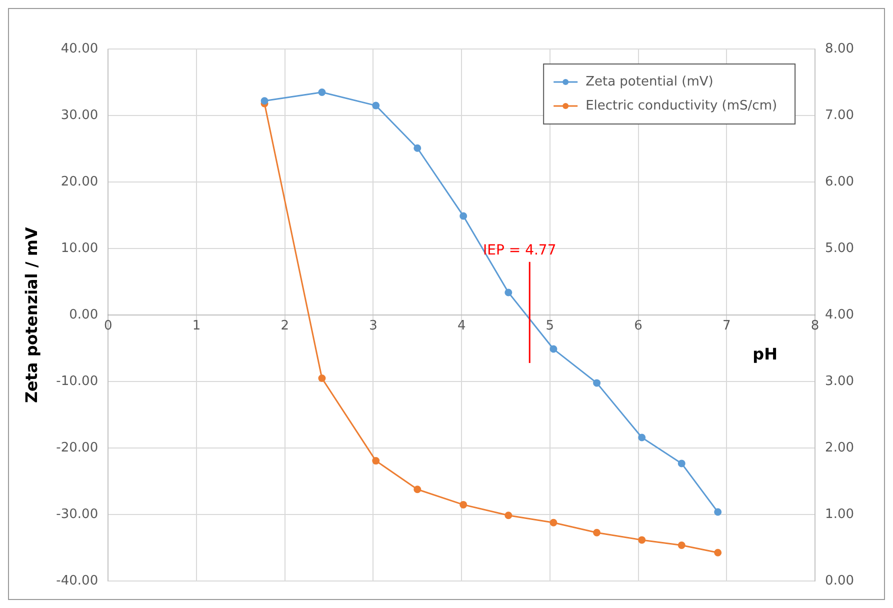 The width and height of the screenshot is (893, 608). Describe the element at coordinates (461, 326) in the screenshot. I see `x-tick-label: 4` at that location.